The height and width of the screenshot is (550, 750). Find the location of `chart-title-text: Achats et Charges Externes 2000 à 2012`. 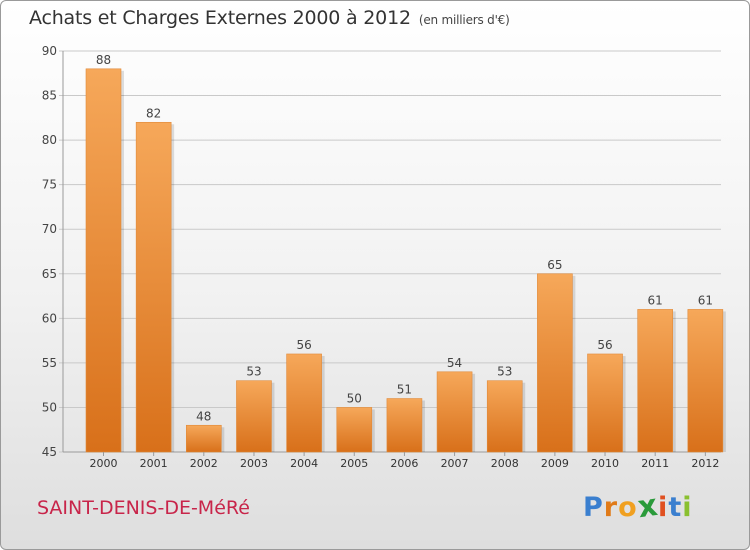

chart-title-text: Achats et Charges Externes 2000 à 2012 is located at coordinates (220, 18).